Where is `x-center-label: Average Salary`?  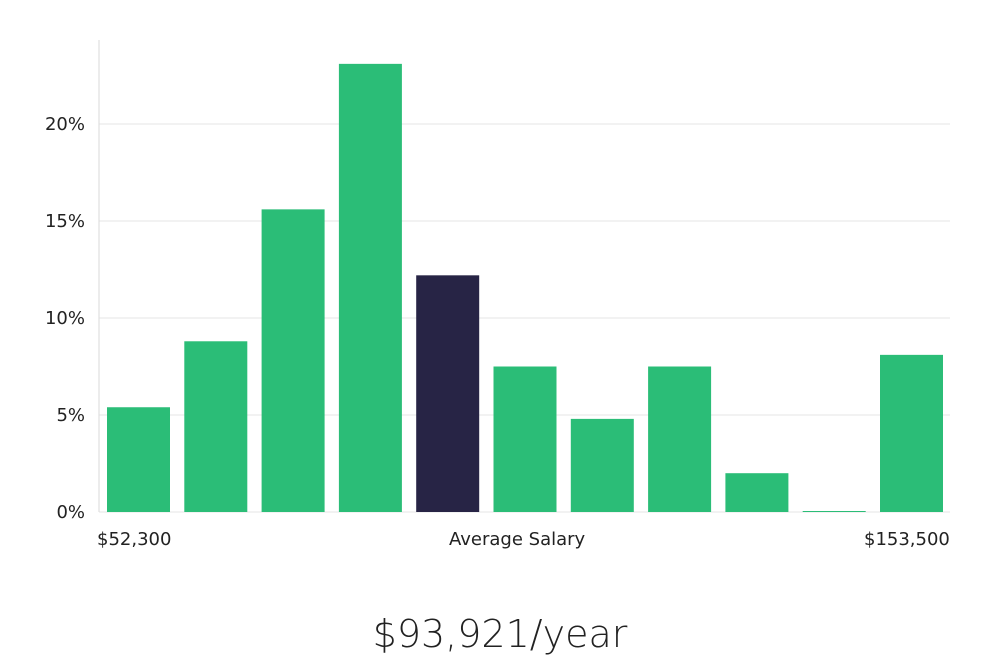
x-center-label: Average Salary is located at coordinates (517, 539).